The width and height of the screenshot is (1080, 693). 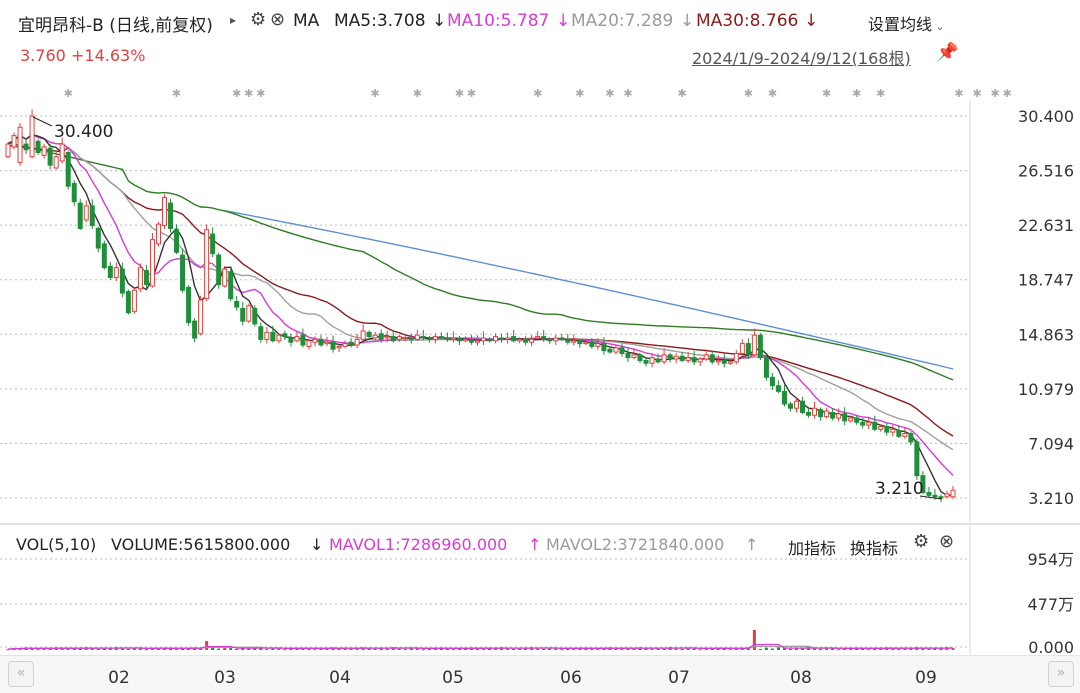 What do you see at coordinates (1051, 443) in the screenshot?
I see `y-tick-label: 7.094` at bounding box center [1051, 443].